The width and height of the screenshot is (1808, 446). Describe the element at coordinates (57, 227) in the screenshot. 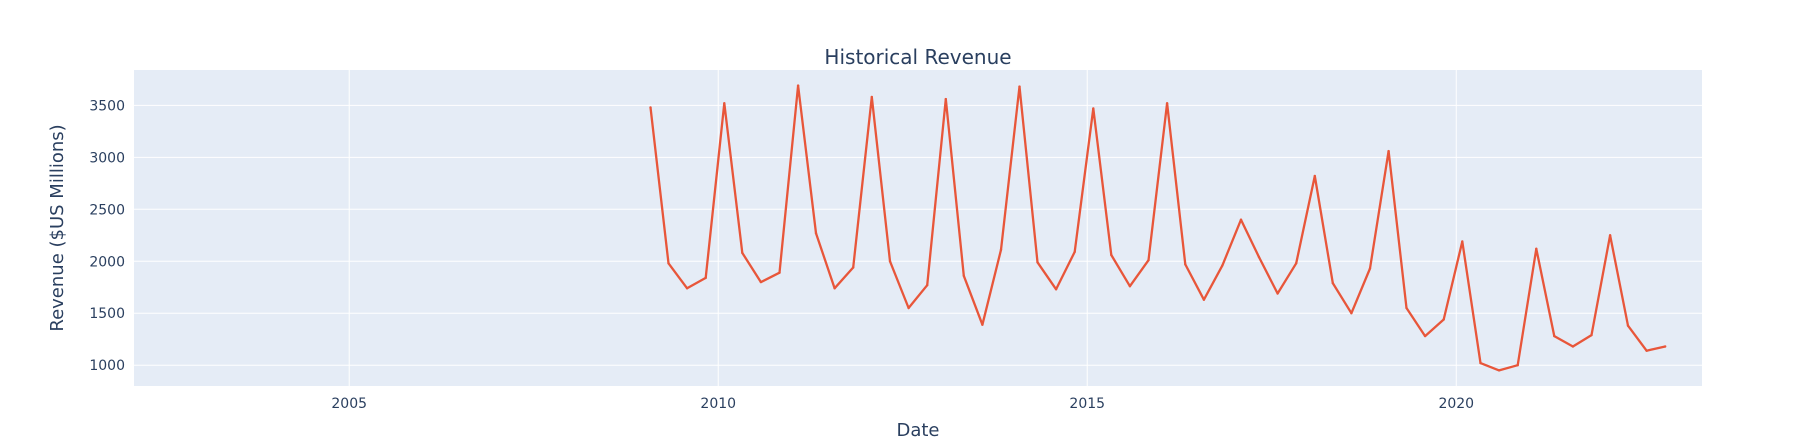

I see `y-axis-title: Revenue ($US Millions)` at that location.